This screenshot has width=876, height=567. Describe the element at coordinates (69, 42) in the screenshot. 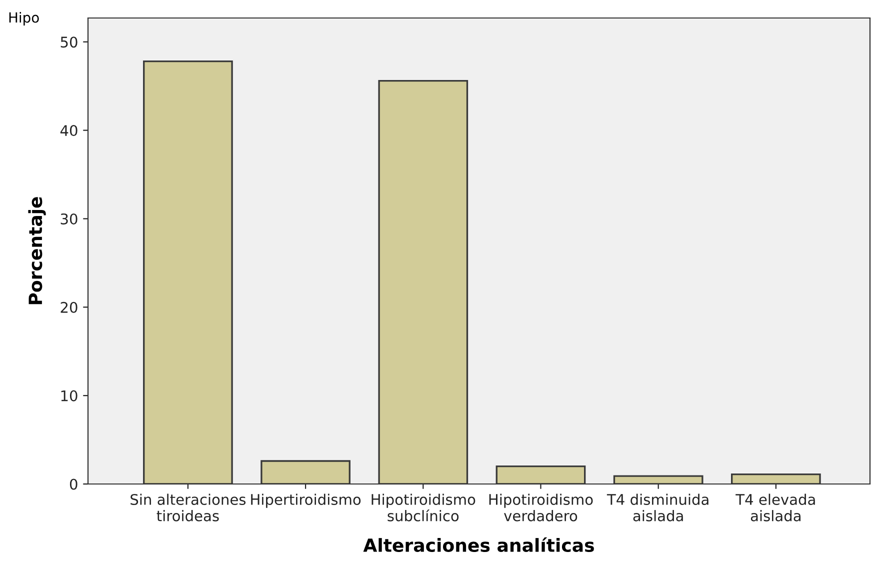

I see `y-tick-label: 50` at that location.